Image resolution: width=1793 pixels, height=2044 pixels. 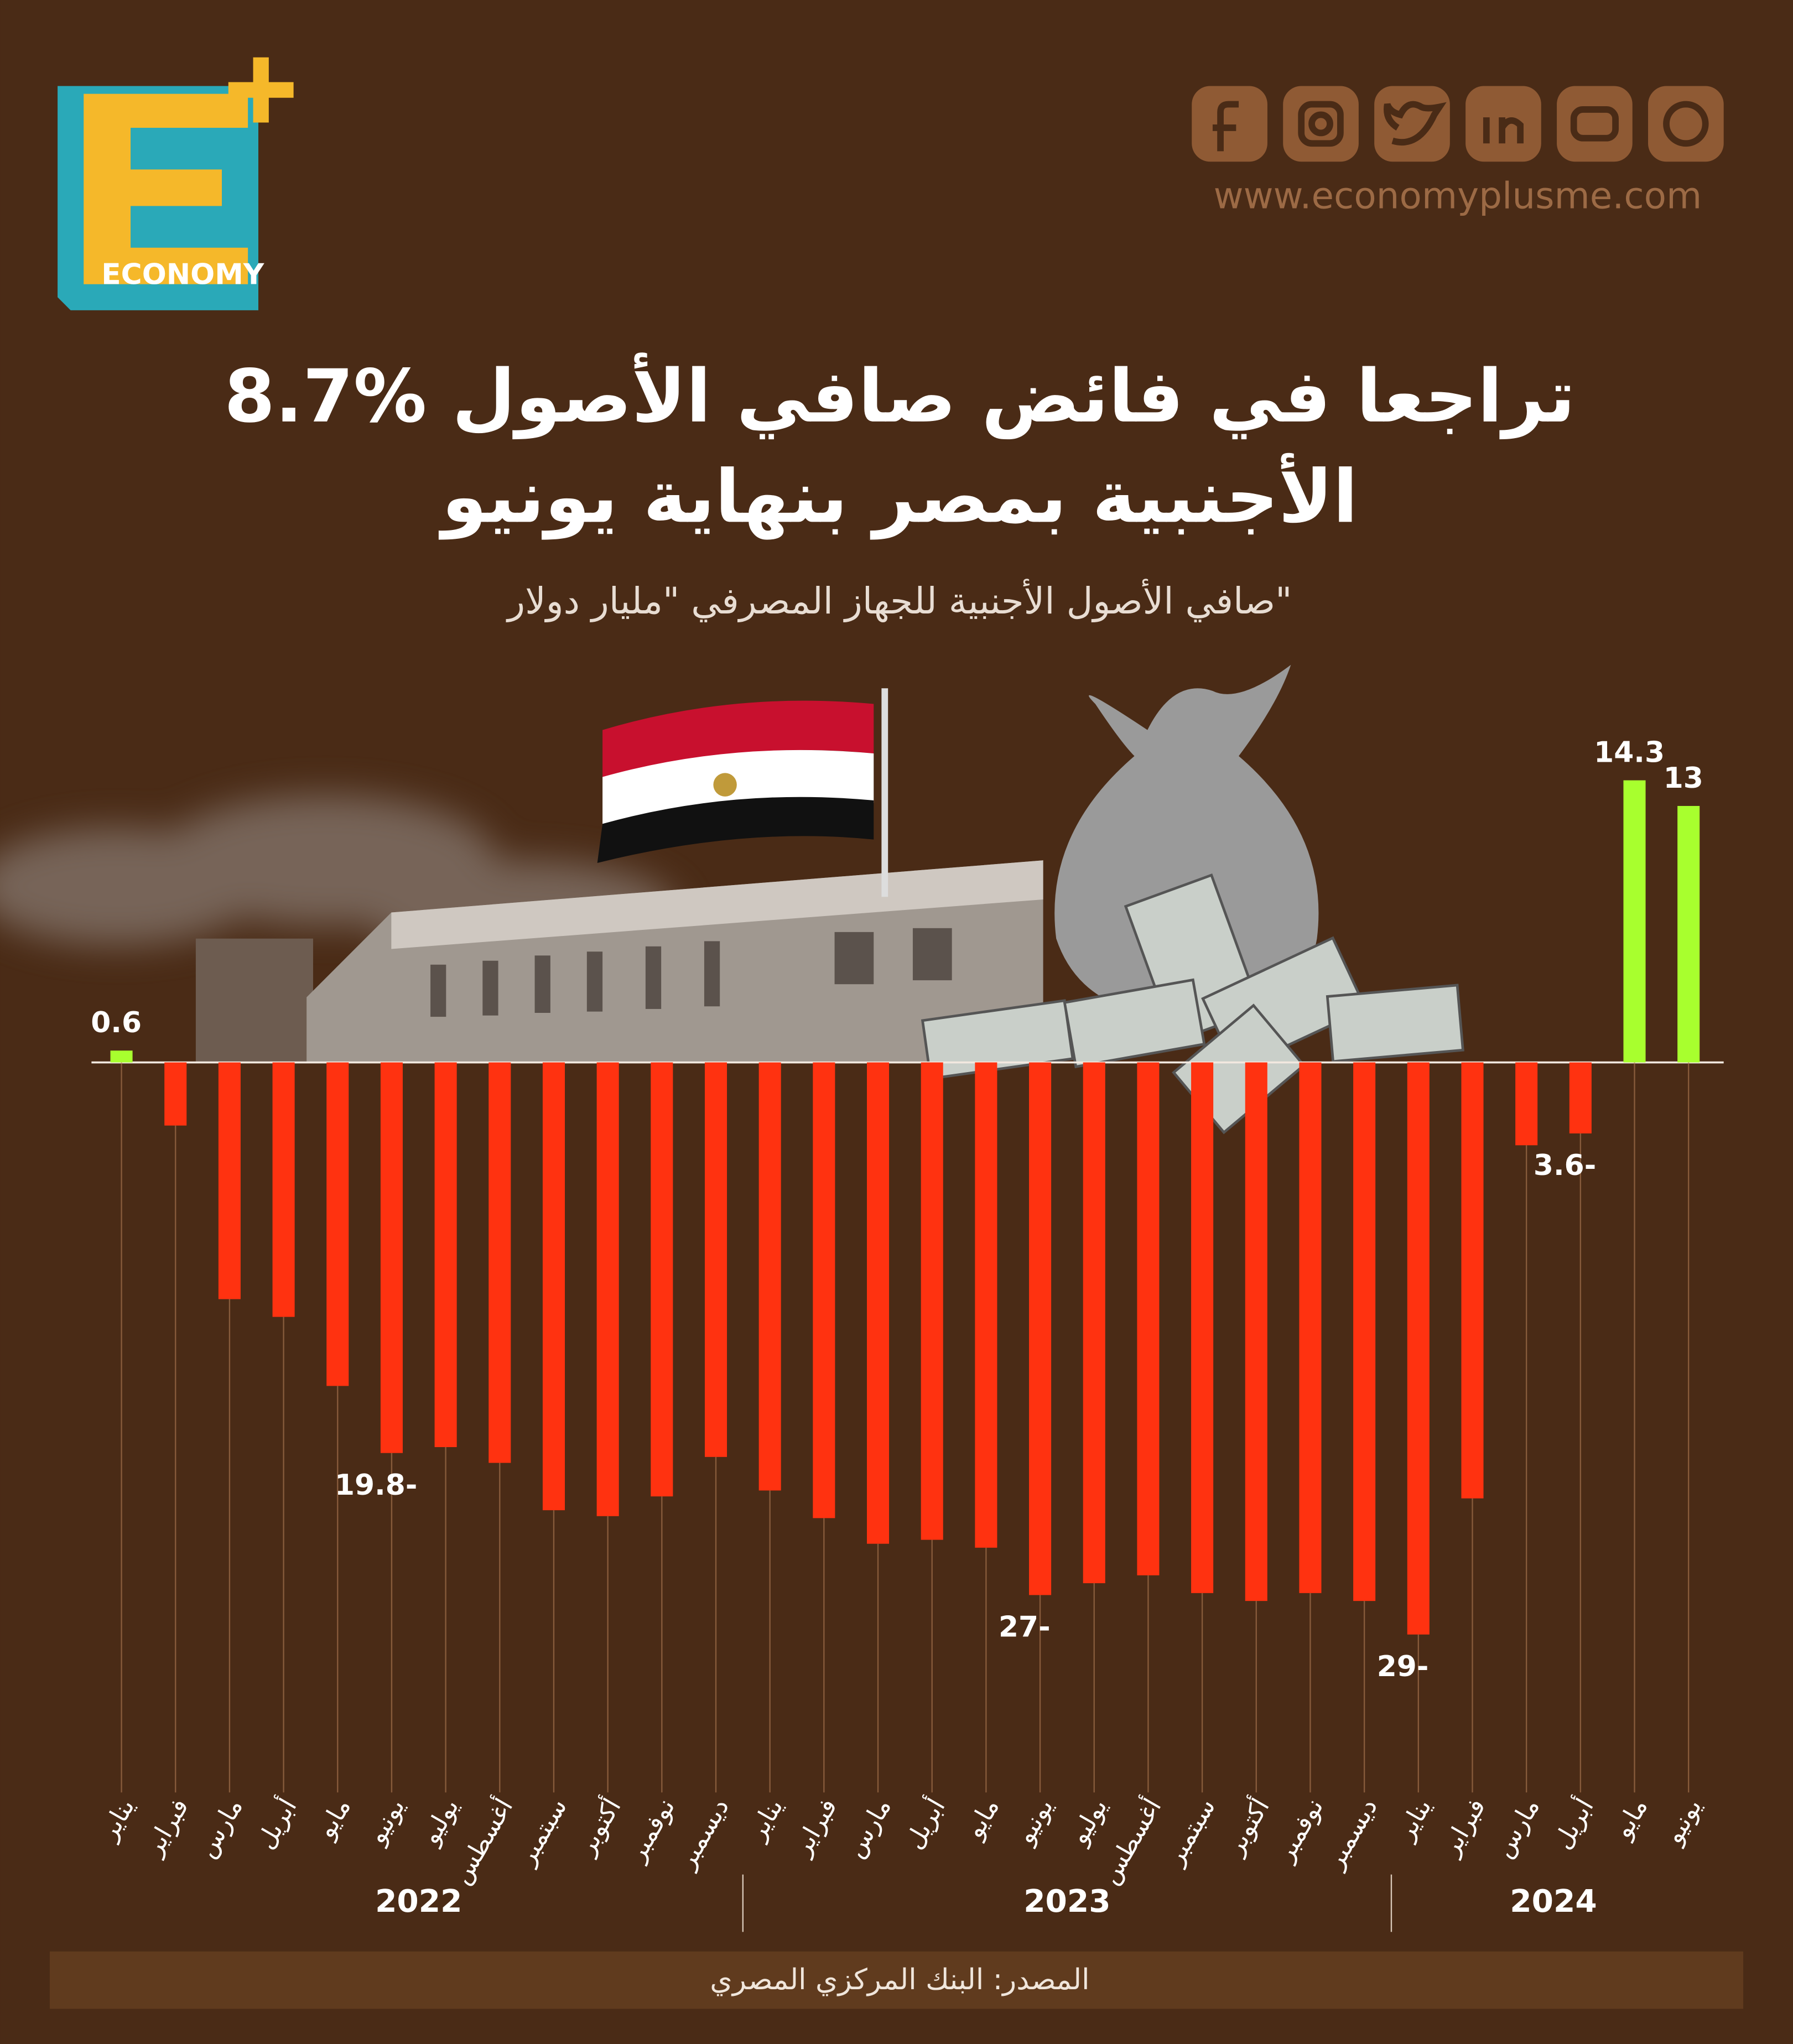 I want to click on source-bar, so click(x=896, y=1980).